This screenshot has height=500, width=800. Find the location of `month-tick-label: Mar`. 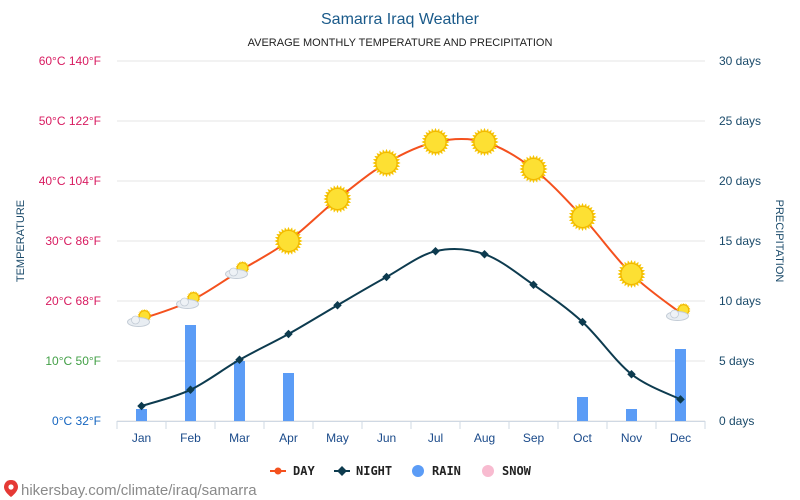

month-tick-label: Mar is located at coordinates (239, 438).